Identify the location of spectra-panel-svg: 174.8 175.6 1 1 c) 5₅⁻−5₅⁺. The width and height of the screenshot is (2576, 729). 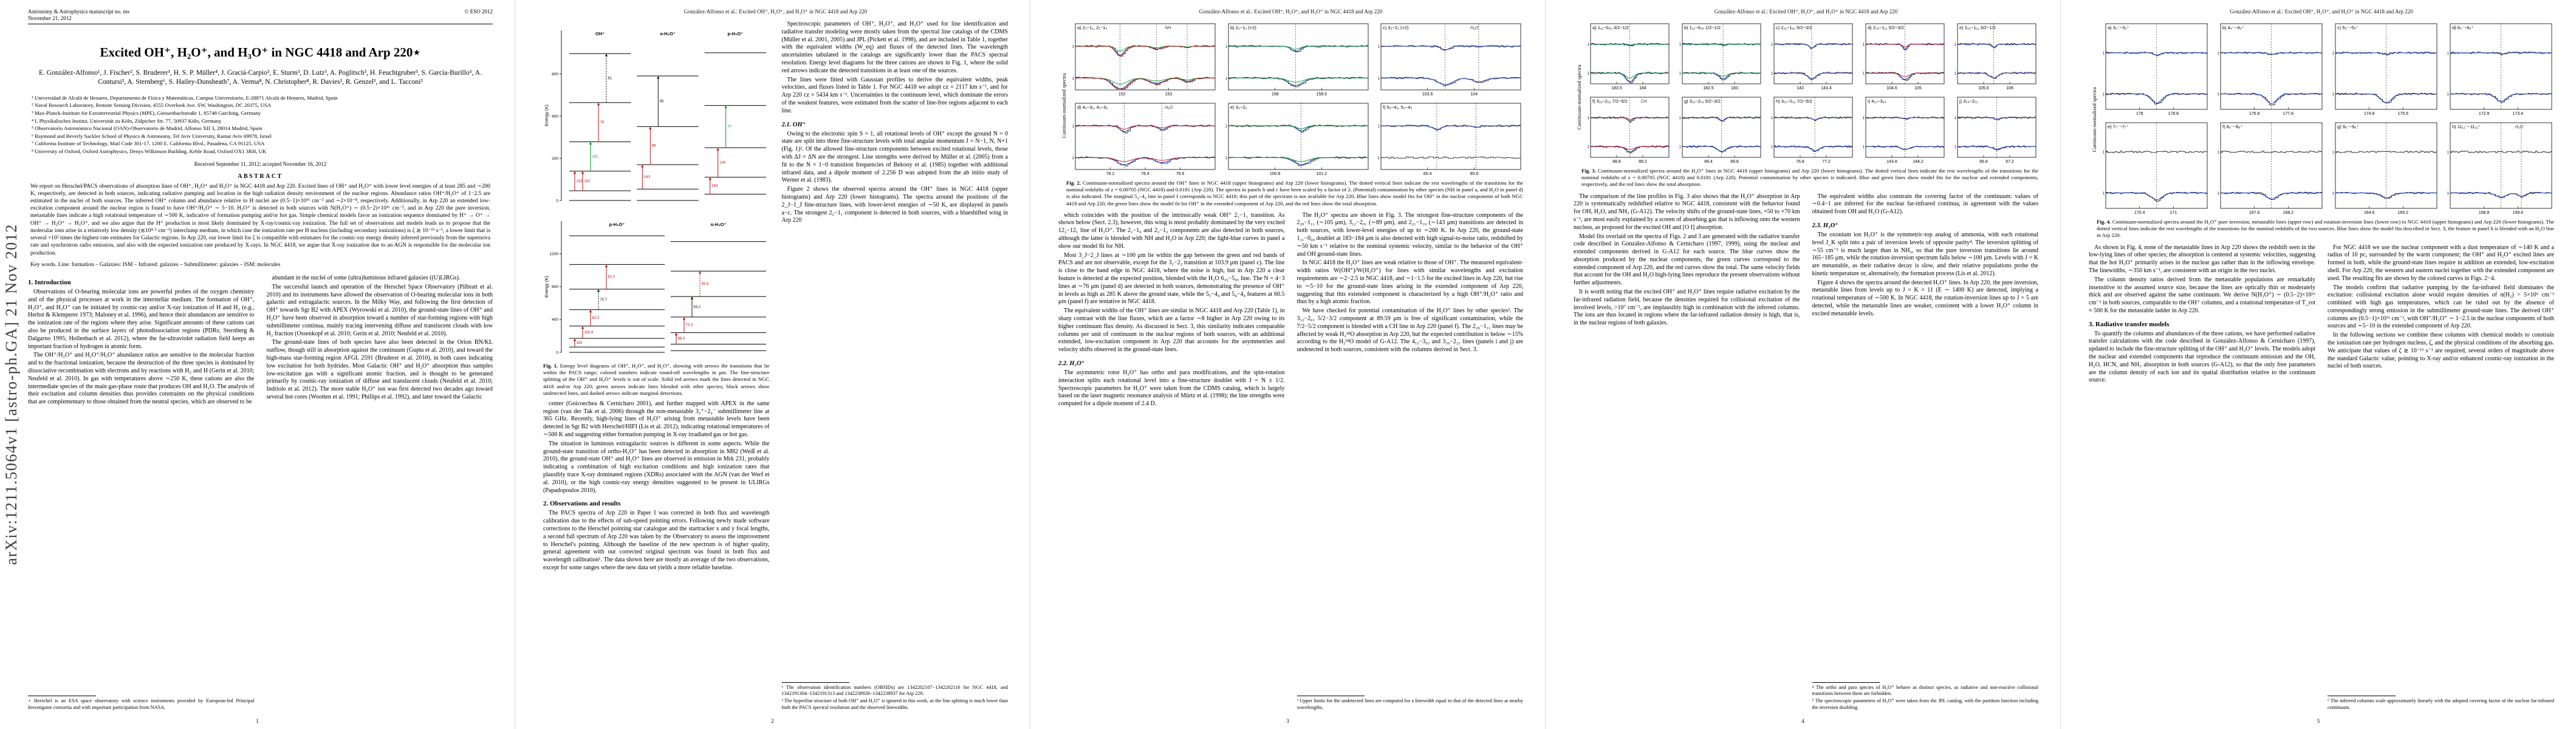
(2384, 69).